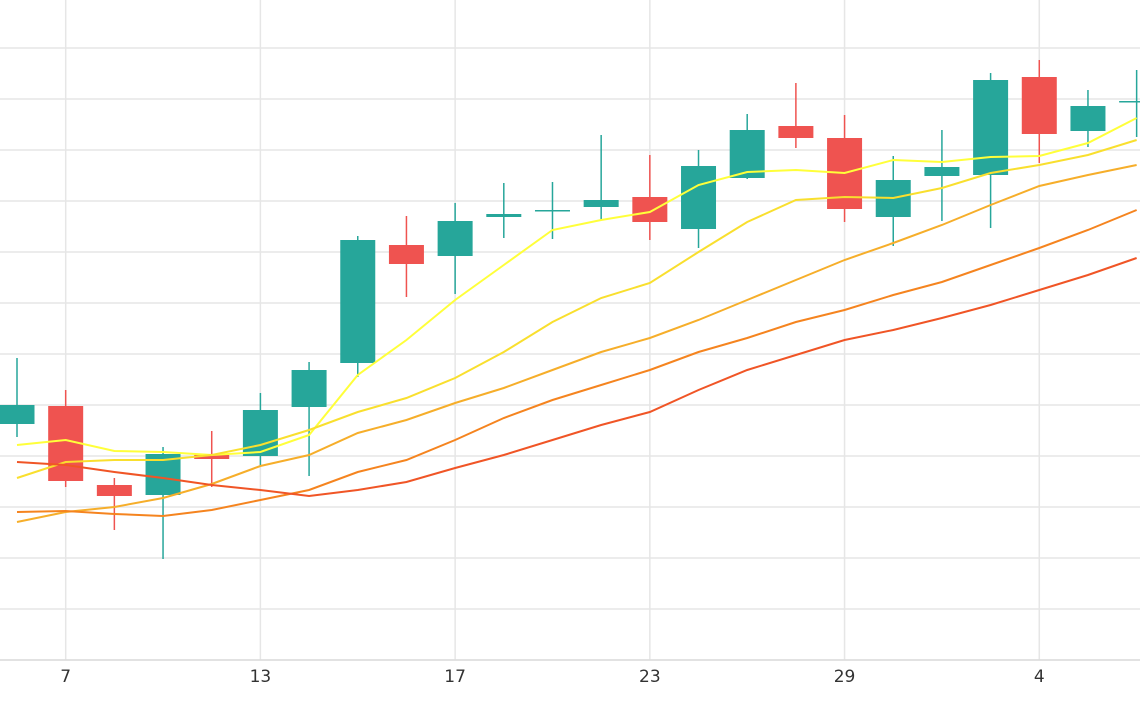 The width and height of the screenshot is (1140, 710). Describe the element at coordinates (650, 677) in the screenshot. I see `x-tick-label: 23` at that location.